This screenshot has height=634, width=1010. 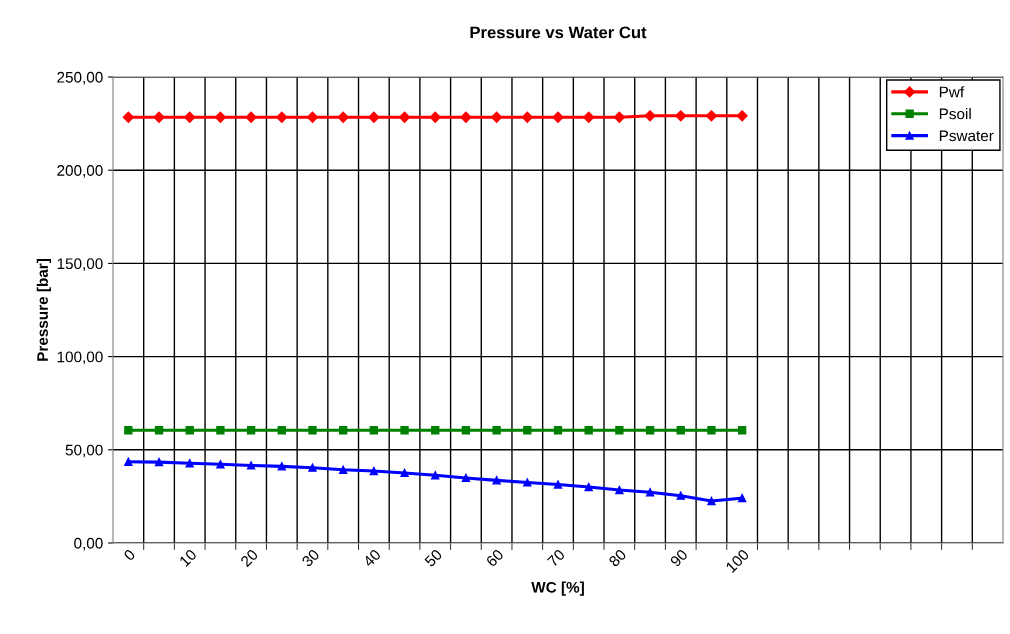 I want to click on y-tick-label: 100,00, so click(x=80, y=358).